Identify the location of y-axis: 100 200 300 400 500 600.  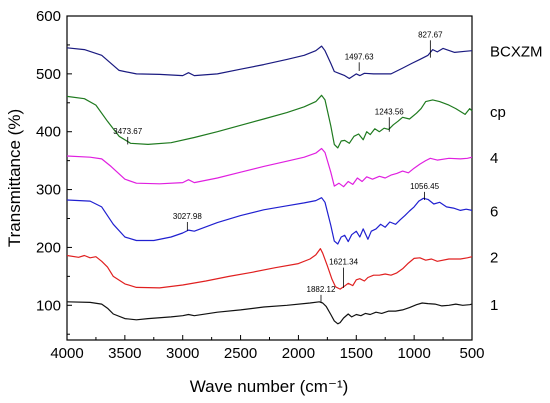
(54, 171).